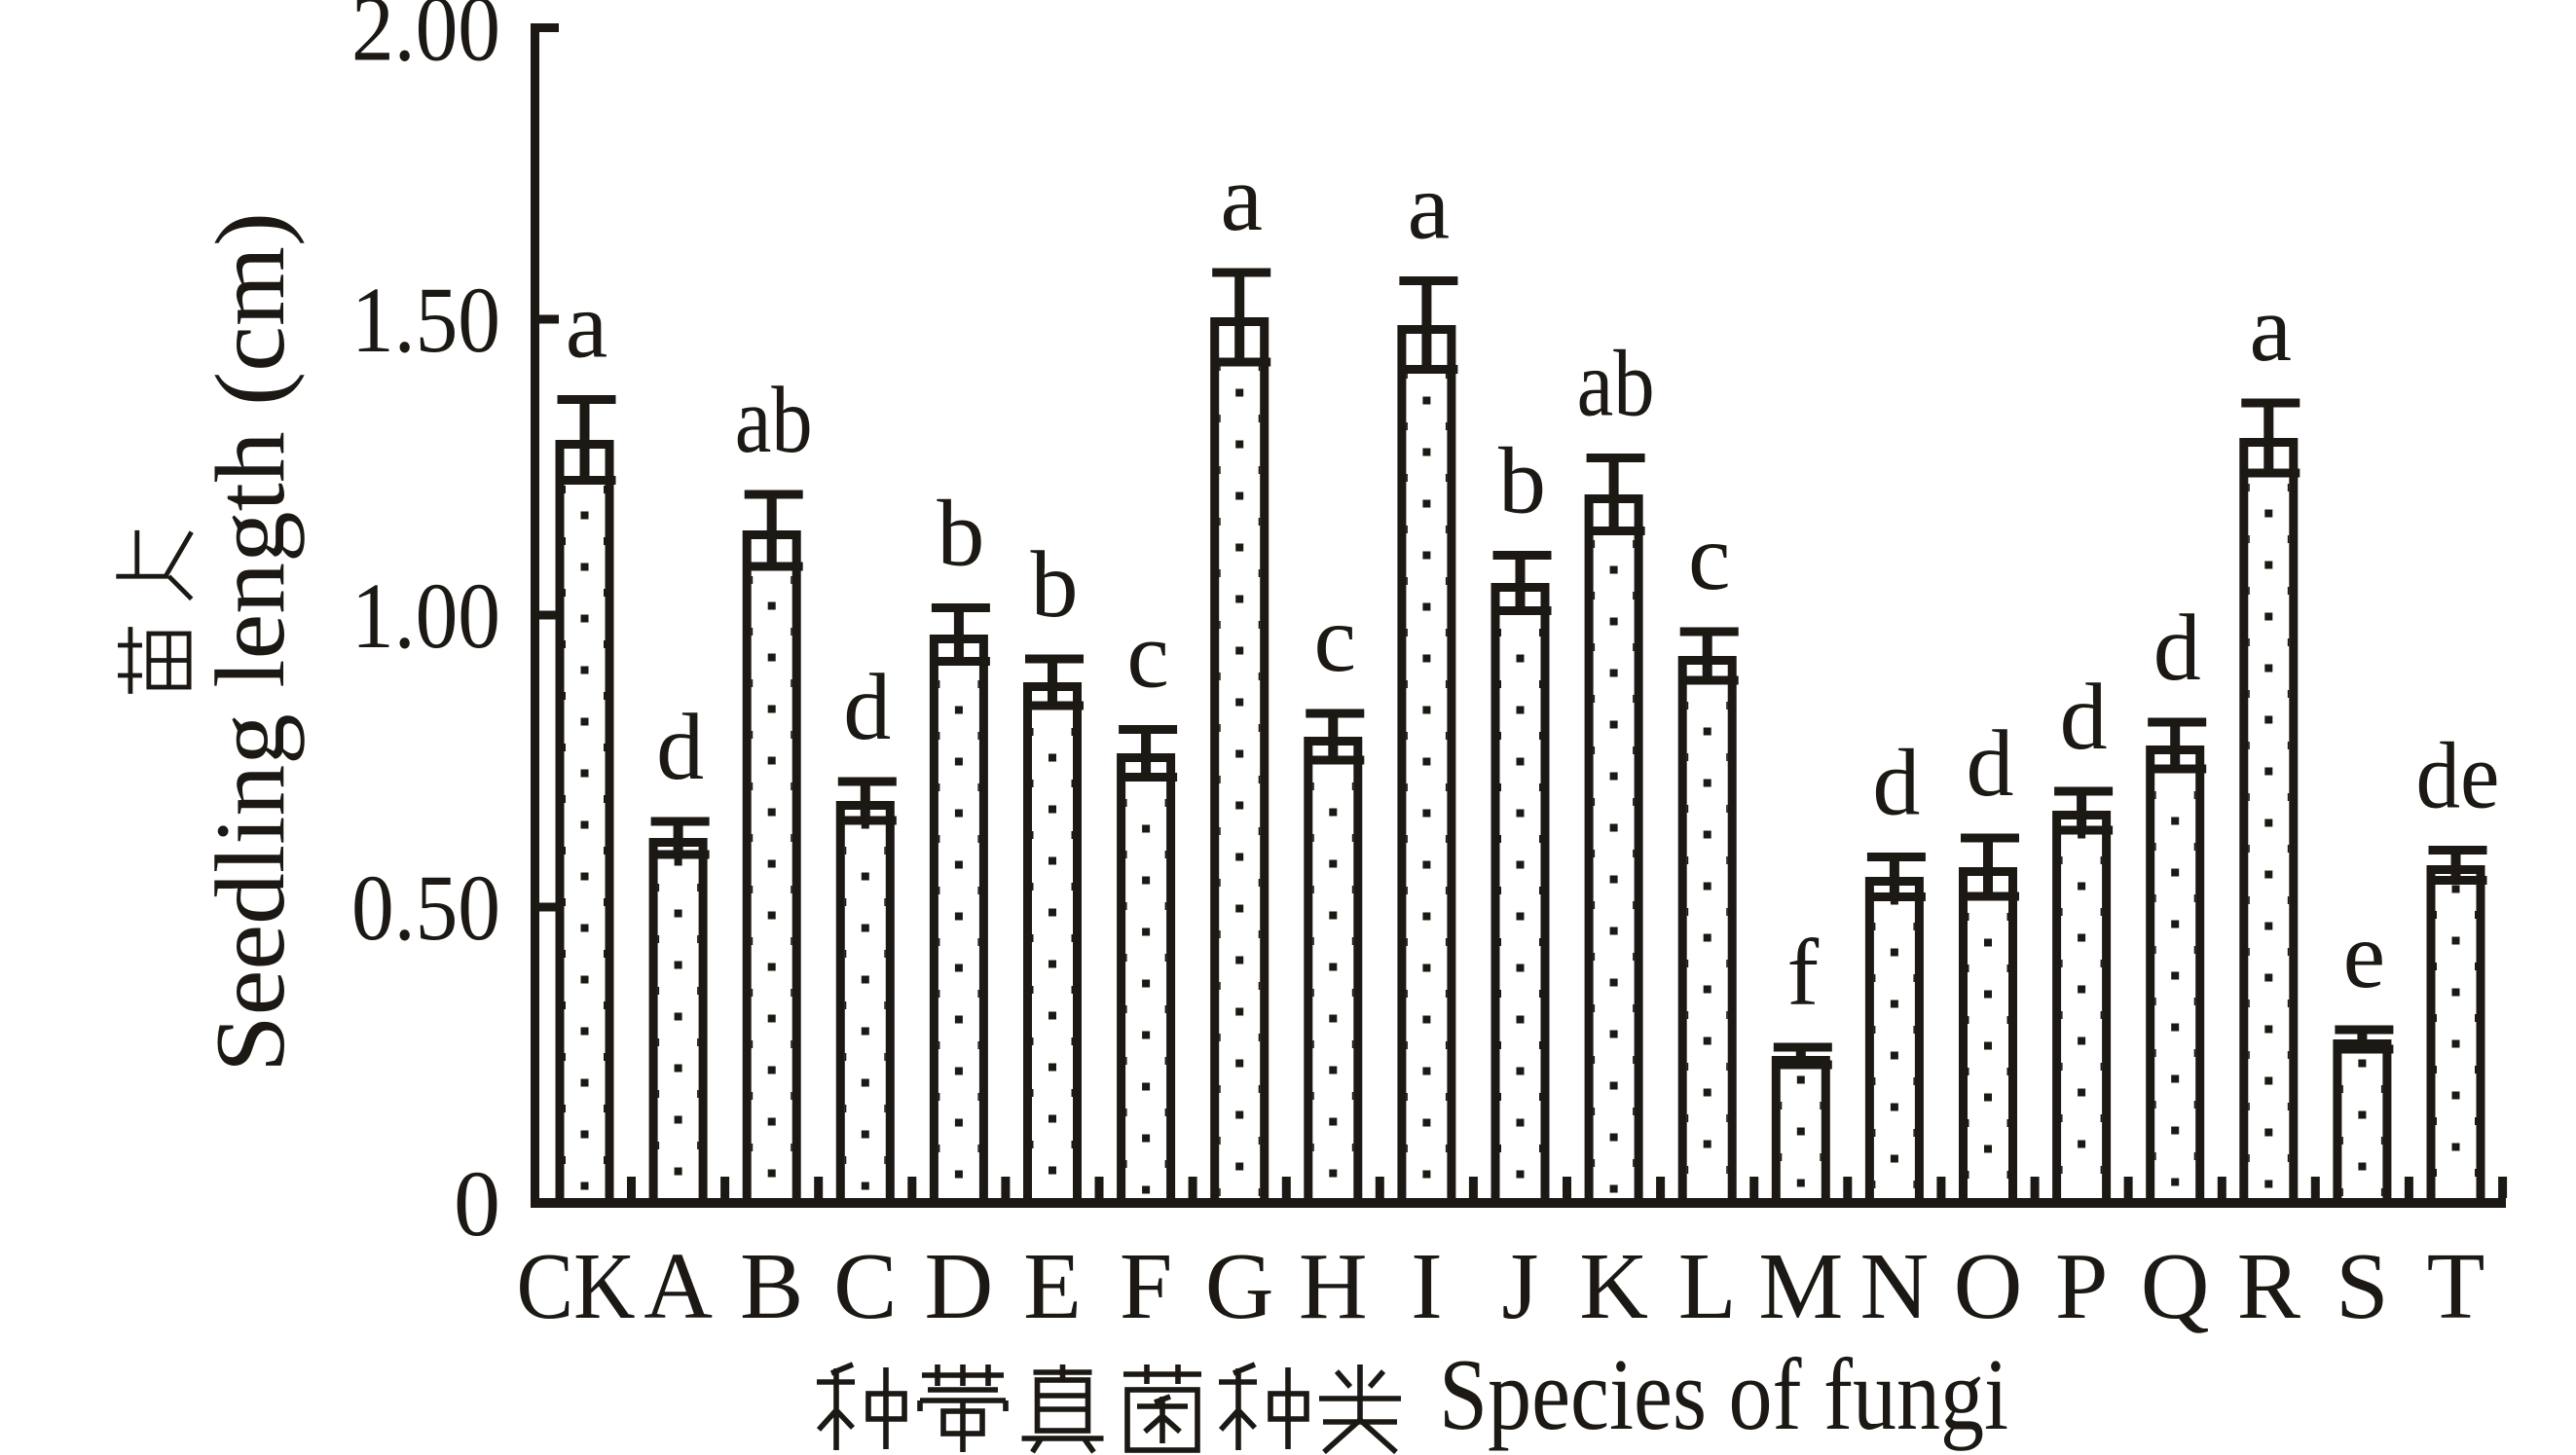 Image resolution: width=2576 pixels, height=1455 pixels. I want to click on svg-text: Species of fungi, so click(1723, 1394).